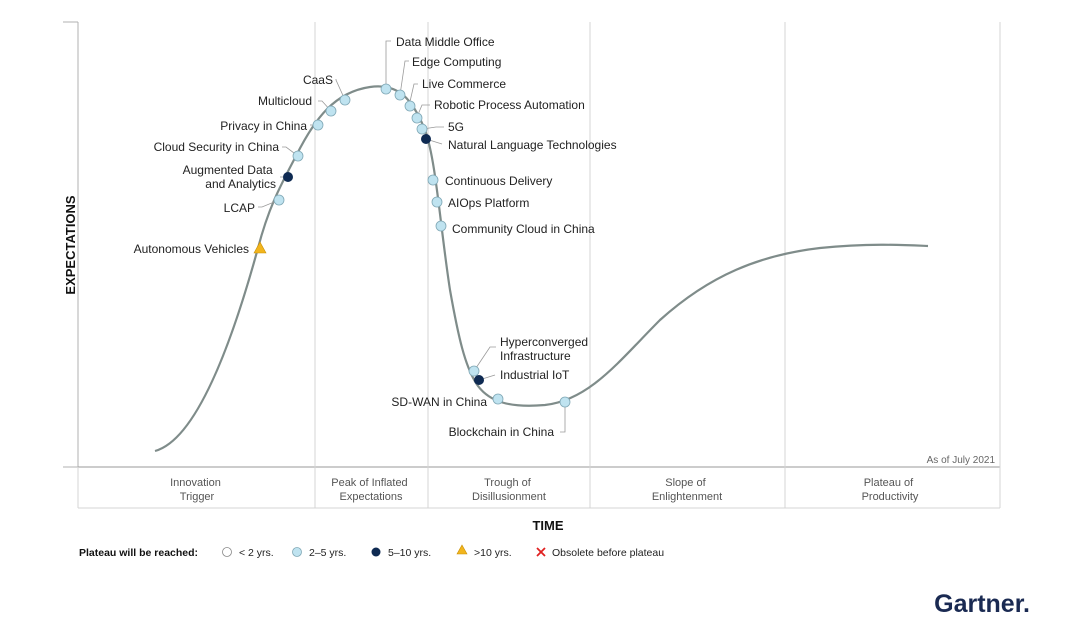 Image resolution: width=1080 pixels, height=638 pixels. What do you see at coordinates (488, 203) in the screenshot?
I see `tech-label-aiops-platform: AIOps Platform` at bounding box center [488, 203].